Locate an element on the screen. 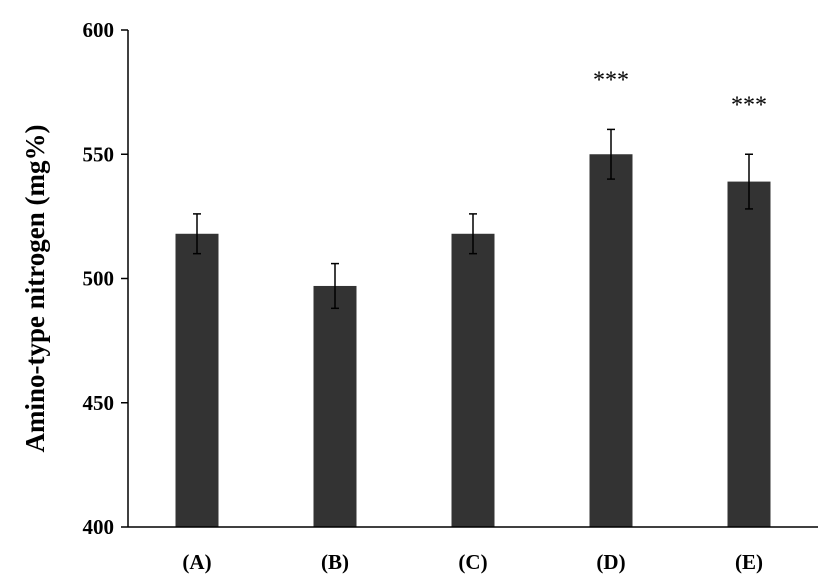 The height and width of the screenshot is (585, 827). y-axis-label: Amino-type nitrogen (mg%) is located at coordinates (35, 289).